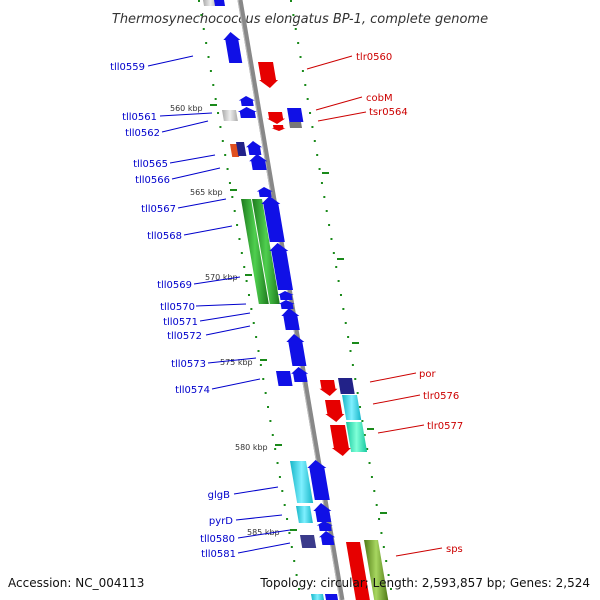  I want to click on gene-label: tlr0576, so click(441, 396).